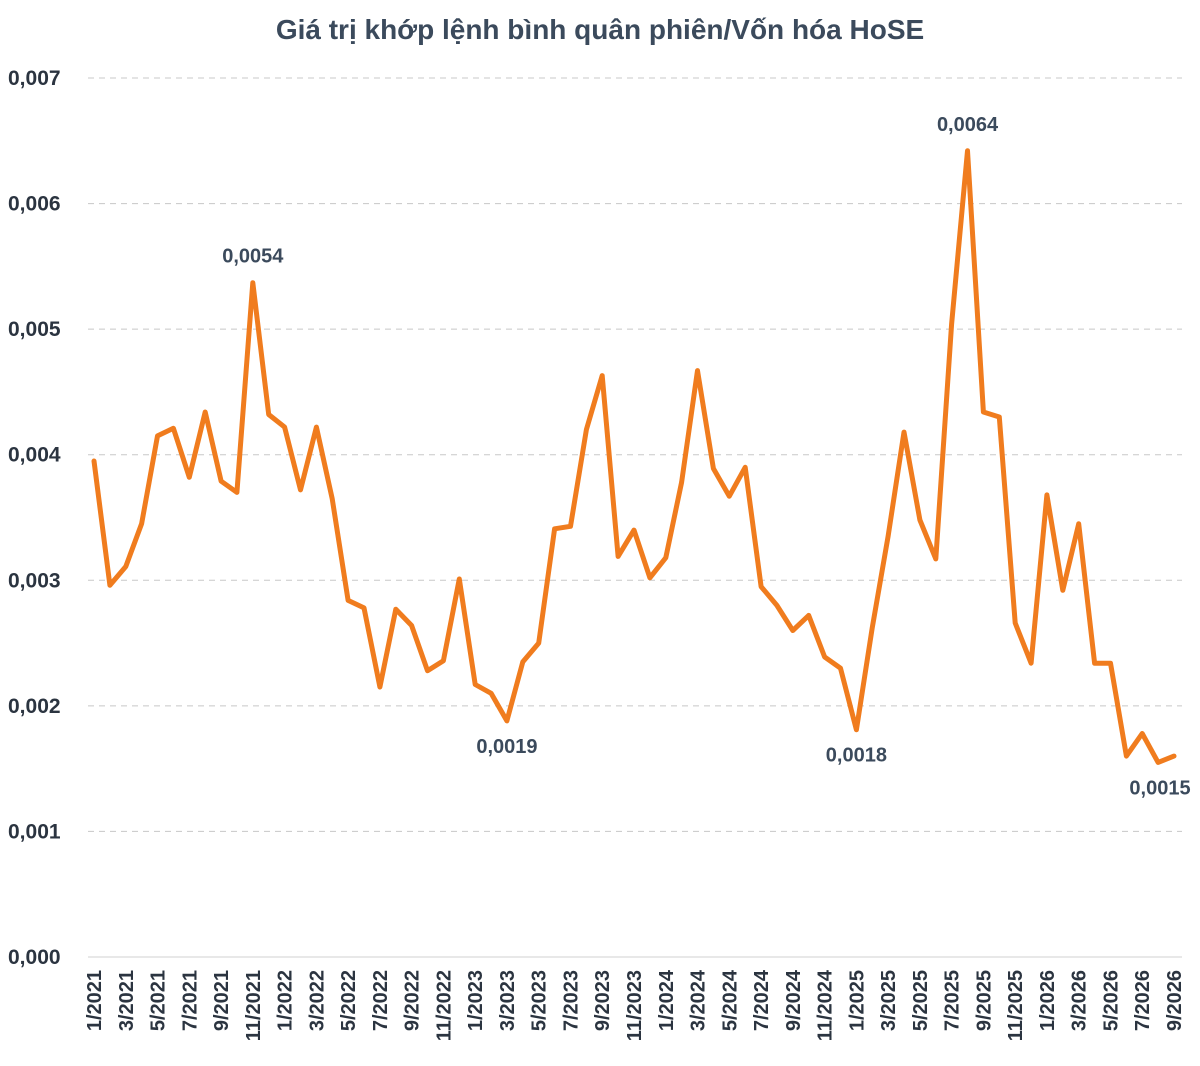 This screenshot has width=1200, height=1066. Describe the element at coordinates (968, 125) in the screenshot. I see `data-label: 0,0064` at that location.